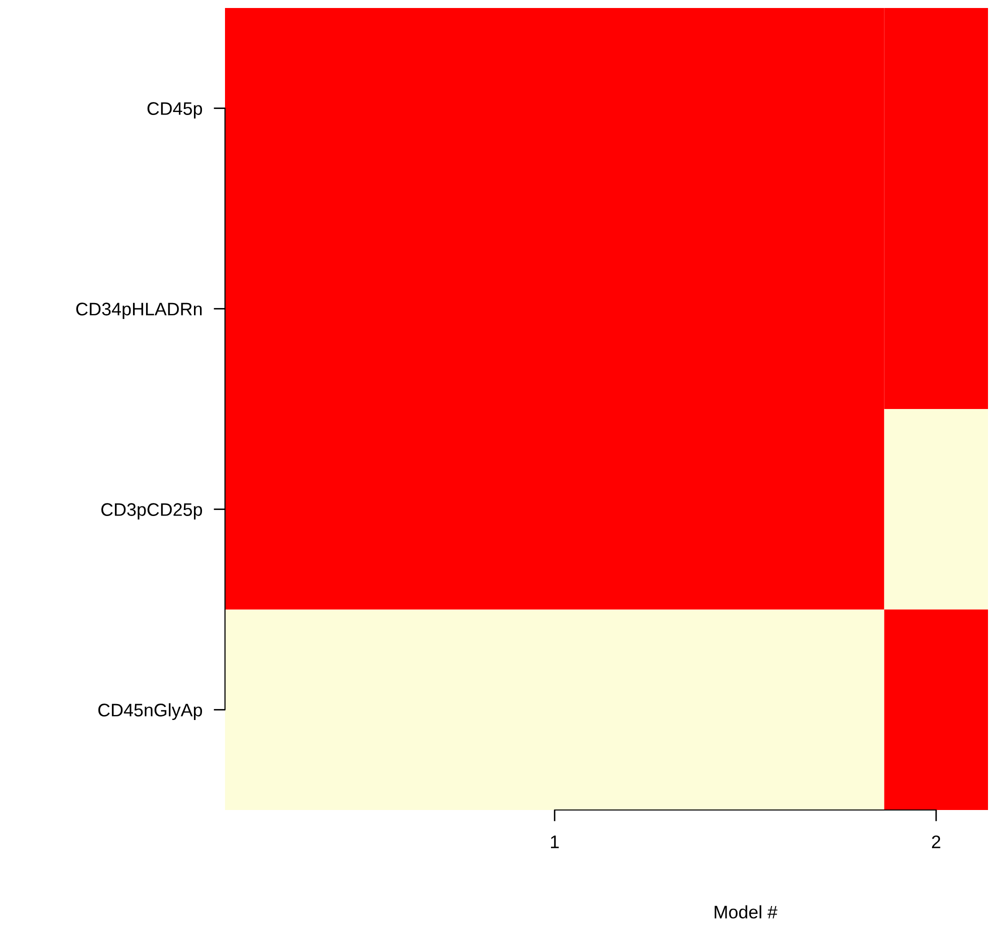 The width and height of the screenshot is (990, 931). Describe the element at coordinates (151, 511) in the screenshot. I see `y-tick-label: CD3pCD25p` at that location.